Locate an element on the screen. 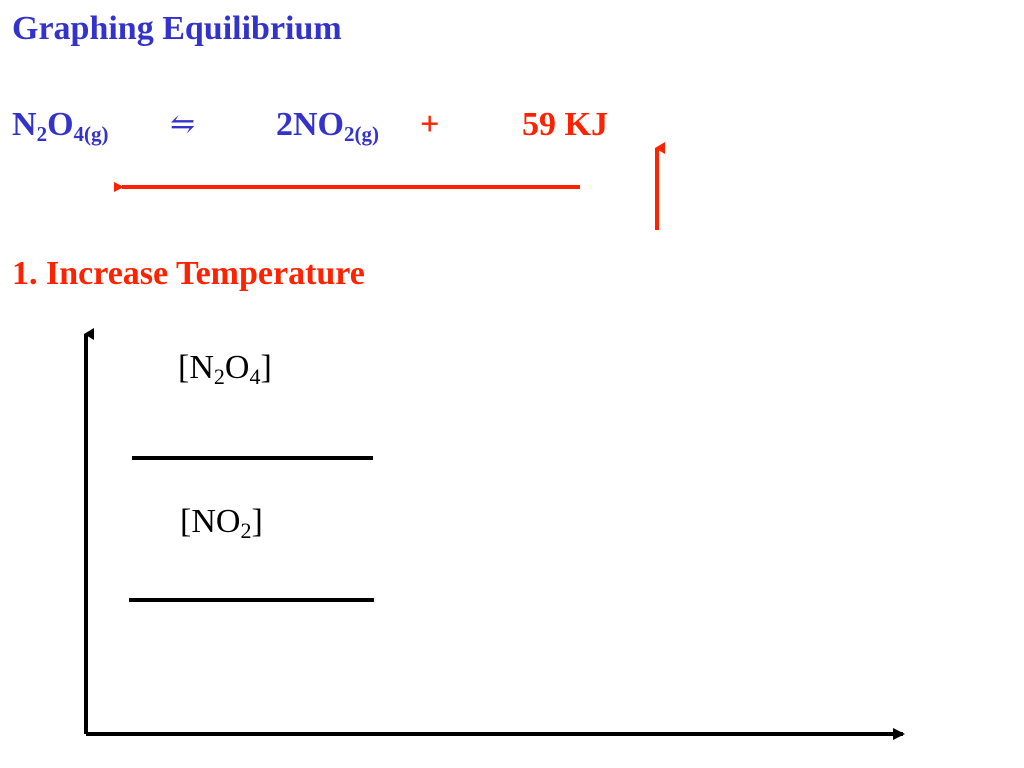  product-no: 2NO is located at coordinates (310, 124).